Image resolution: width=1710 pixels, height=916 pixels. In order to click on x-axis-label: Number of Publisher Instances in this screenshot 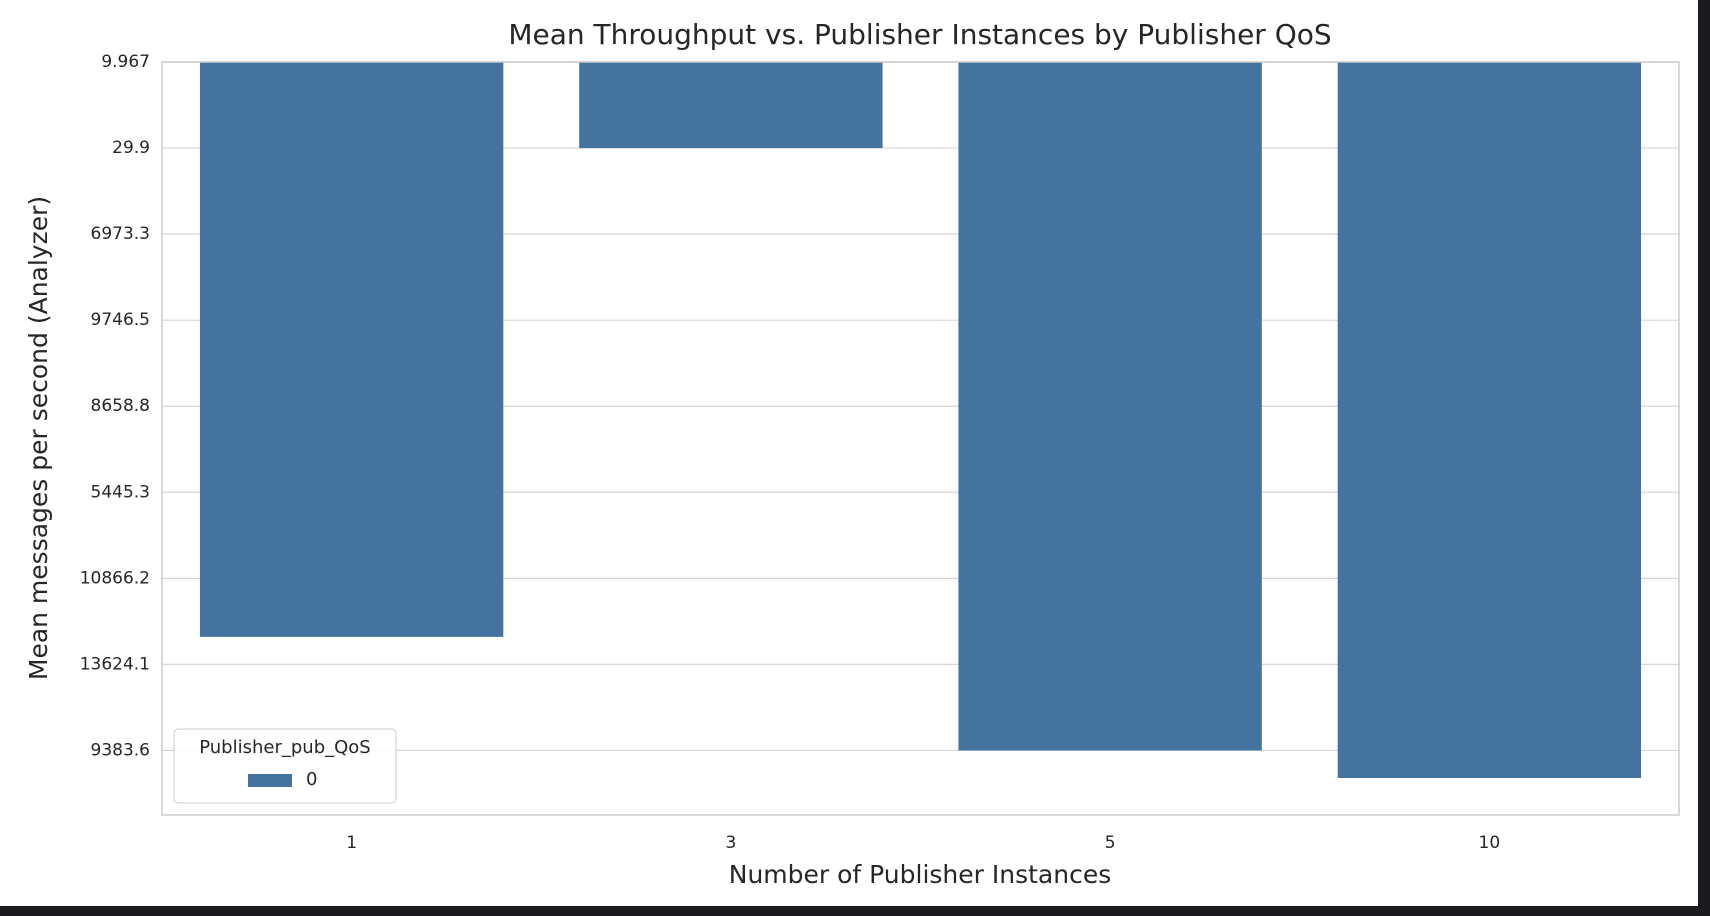, I will do `click(920, 874)`.